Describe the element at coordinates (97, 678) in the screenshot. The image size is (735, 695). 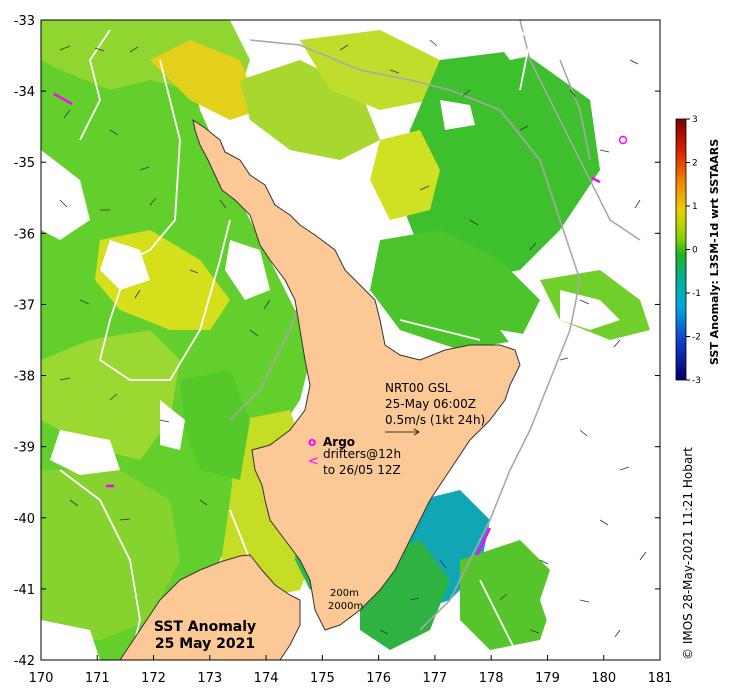
I see `x-tick-label: 171` at that location.